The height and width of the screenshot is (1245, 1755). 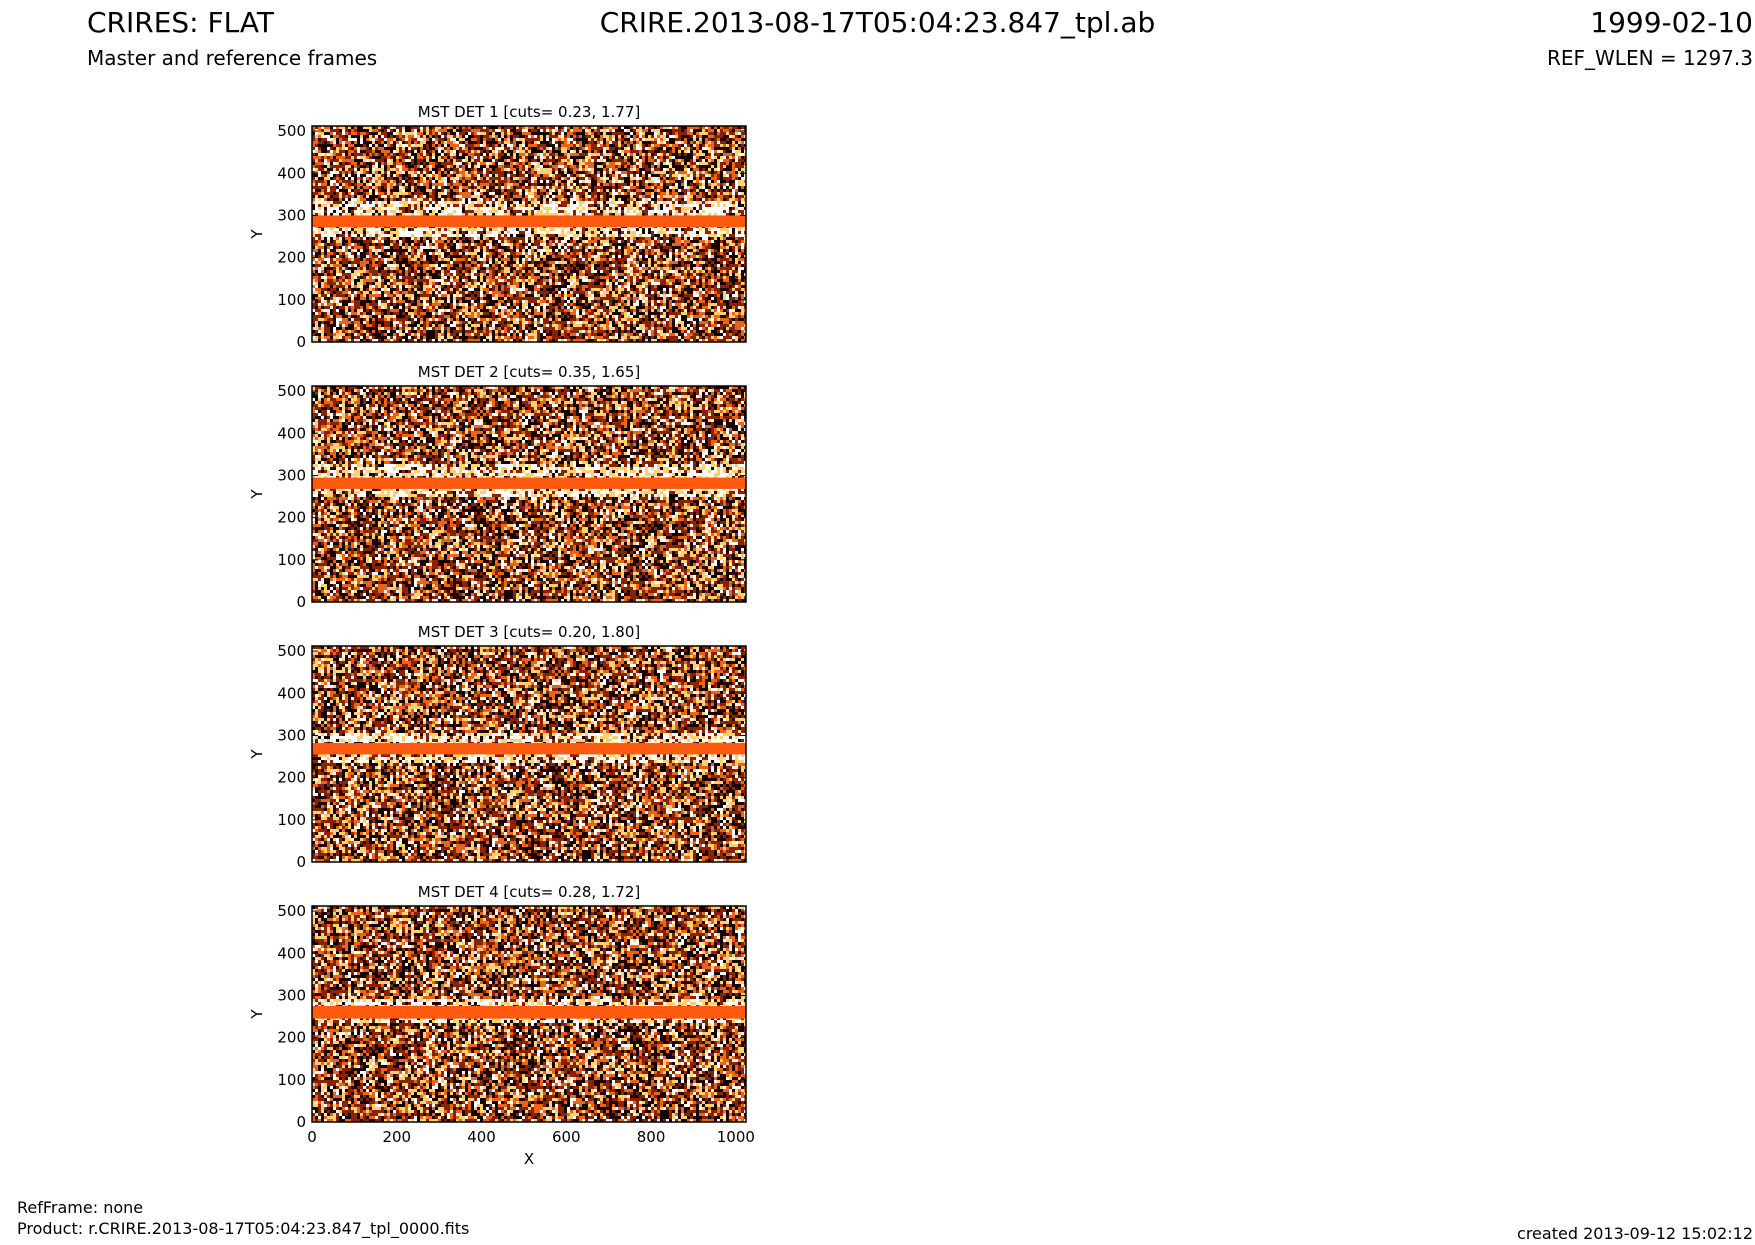 What do you see at coordinates (1635, 1233) in the screenshot?
I see `footer-created: created 2013-09-12 15:02:12` at bounding box center [1635, 1233].